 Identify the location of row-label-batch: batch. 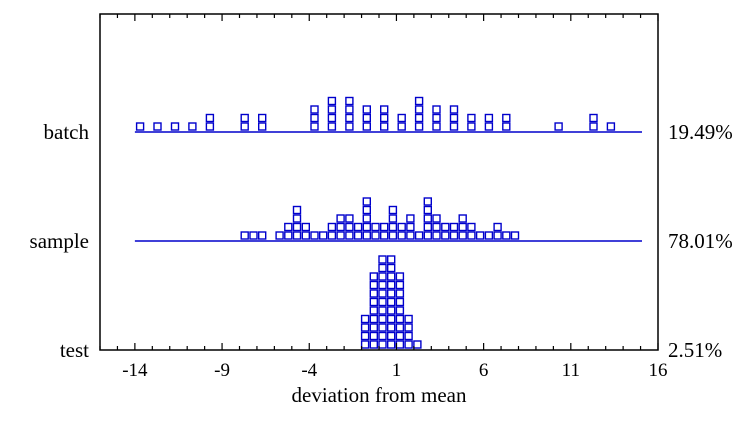
(67, 132).